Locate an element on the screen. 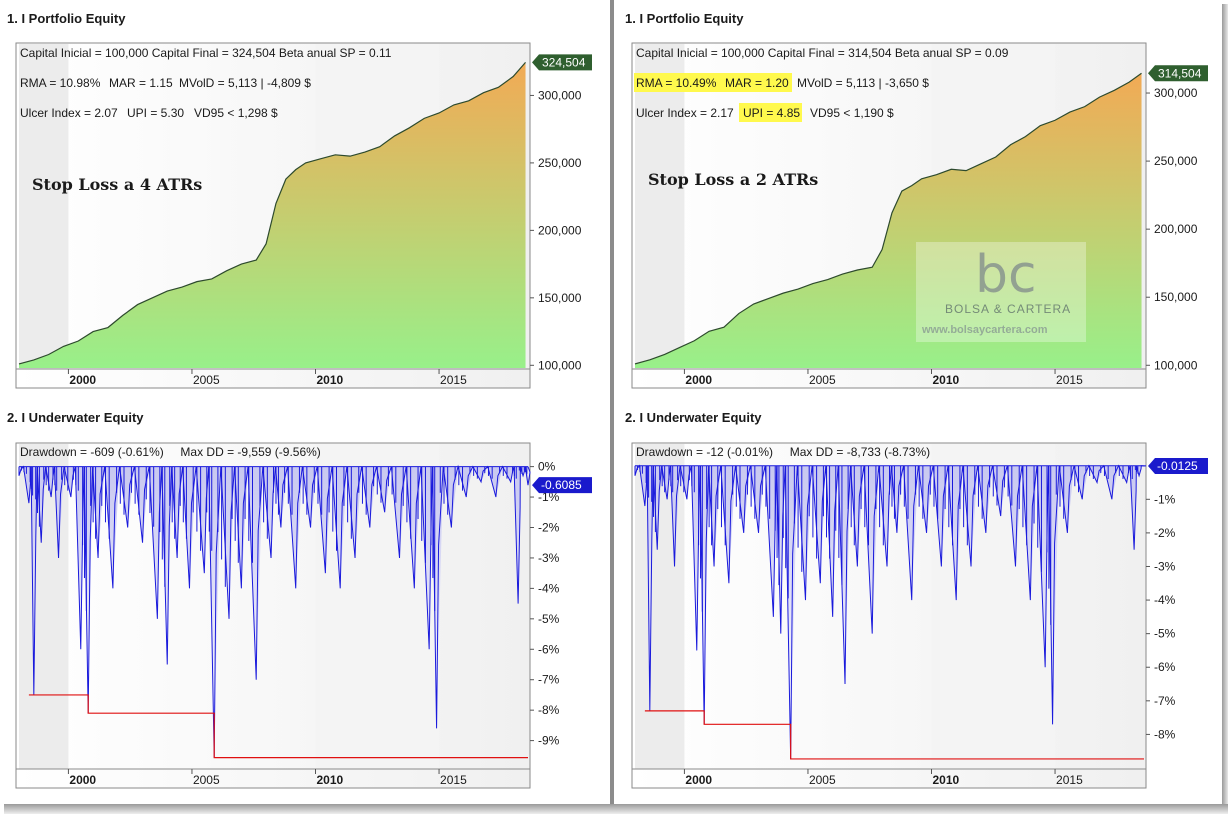  right-eq-value-flag-label: 314,504 is located at coordinates (1180, 73).